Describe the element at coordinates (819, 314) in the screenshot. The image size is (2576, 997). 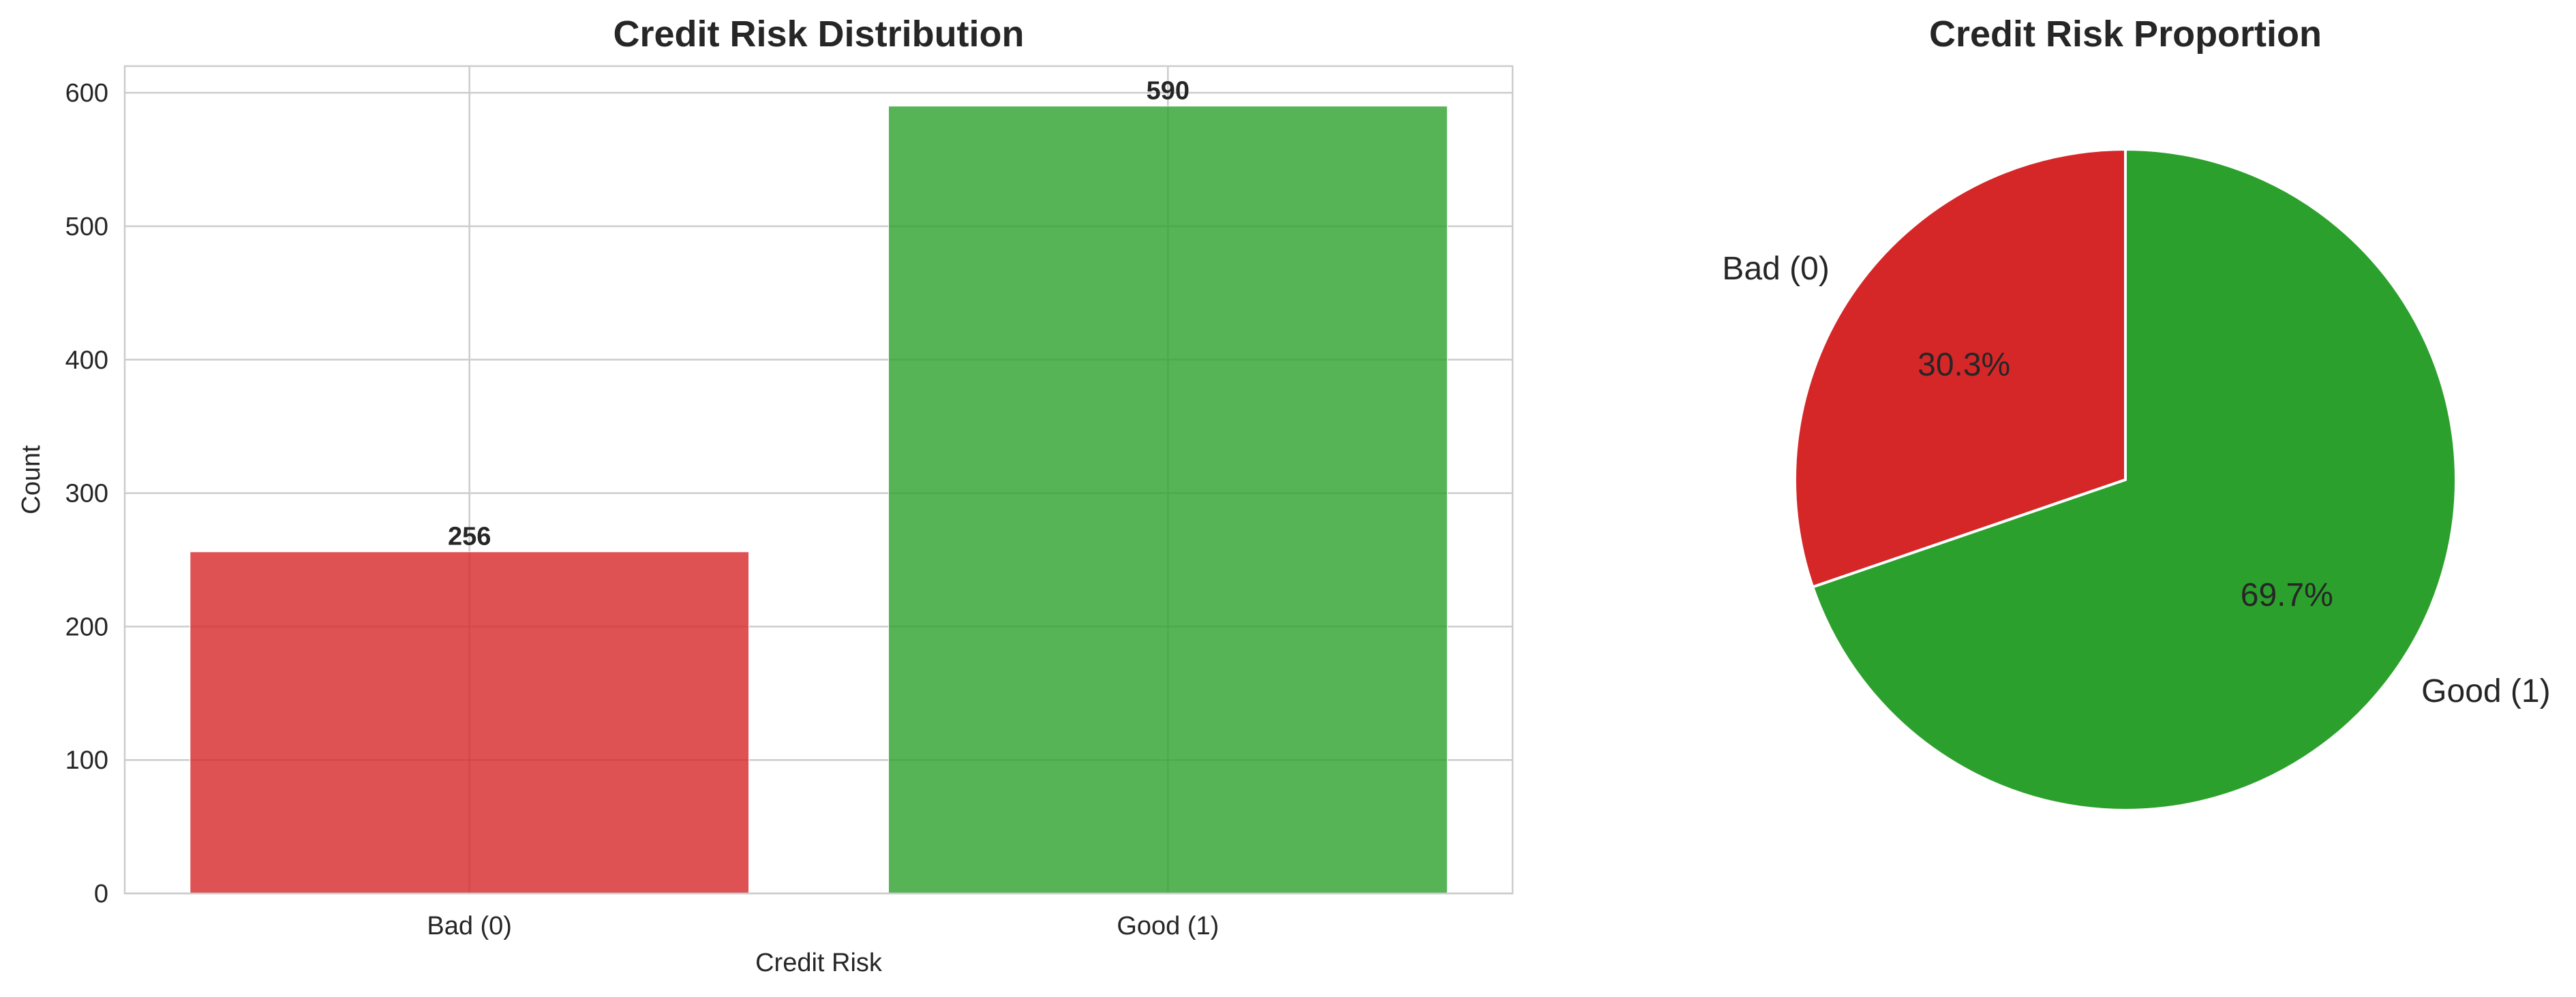
I see `bar-data-labels: 256 590` at that location.